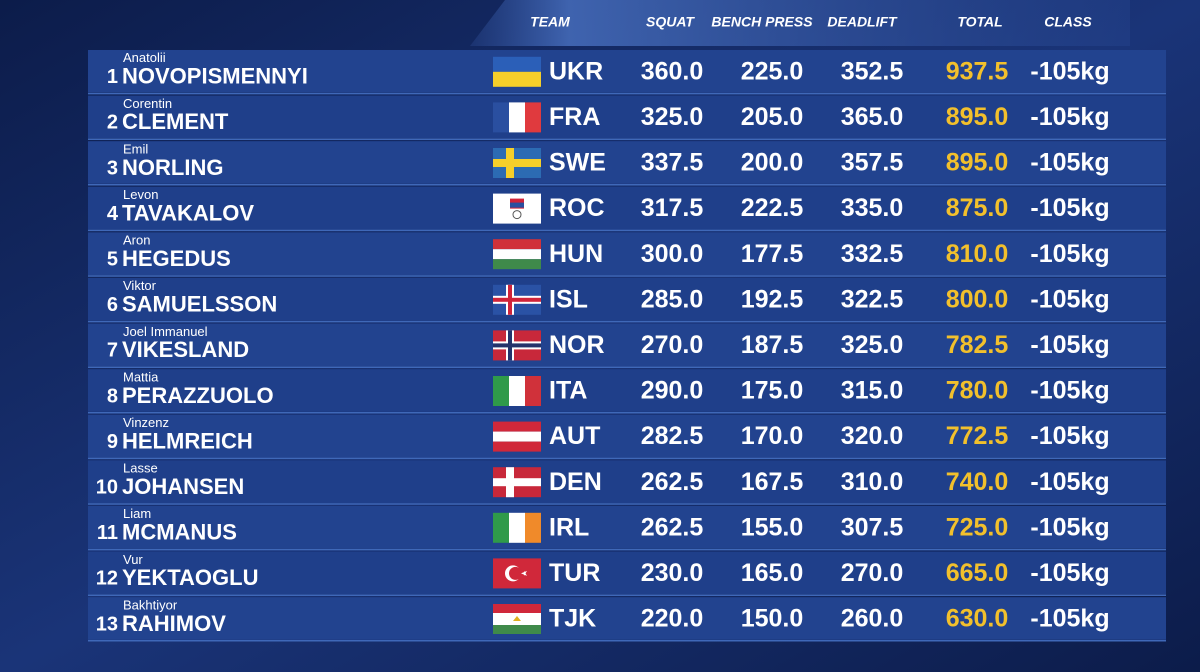  What do you see at coordinates (577, 345) in the screenshot?
I see `team-code: NOR` at bounding box center [577, 345].